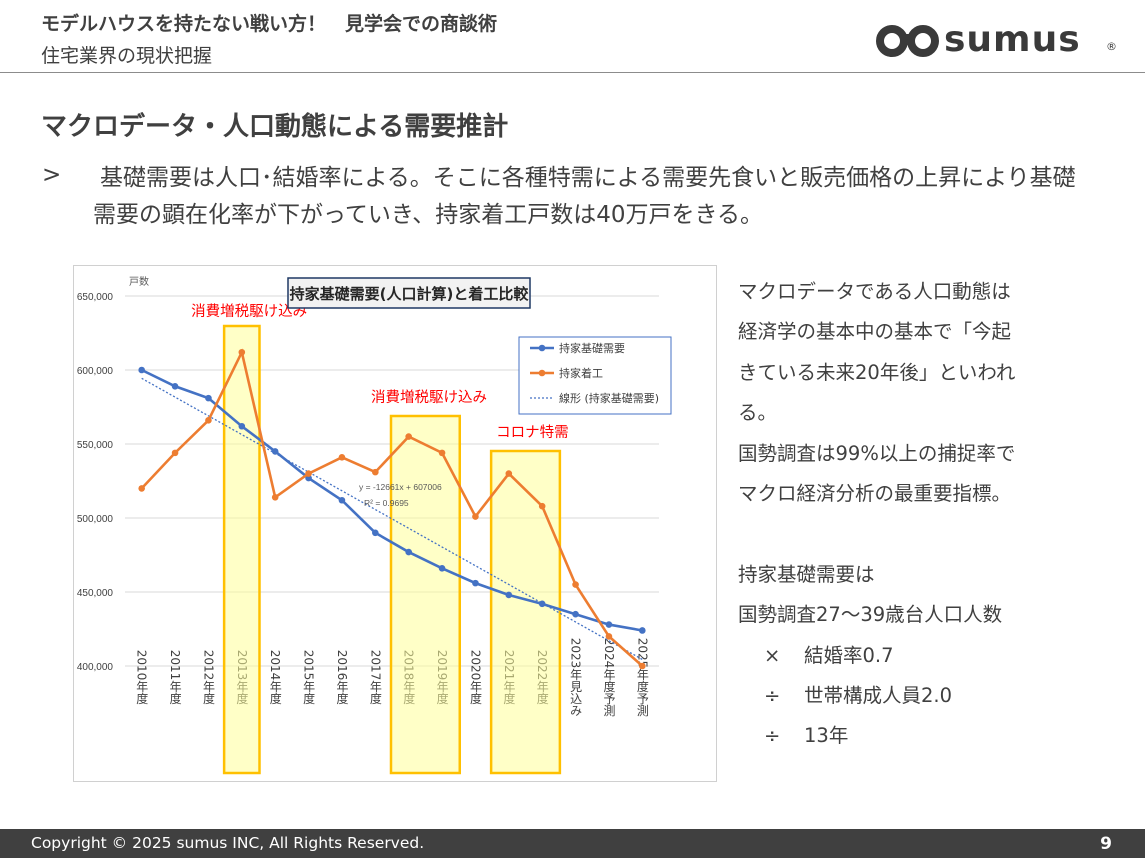 This screenshot has height=858, width=1145. What do you see at coordinates (127, 56) in the screenshot?
I see `header-subtitle: 住宅業界の現状把握` at bounding box center [127, 56].